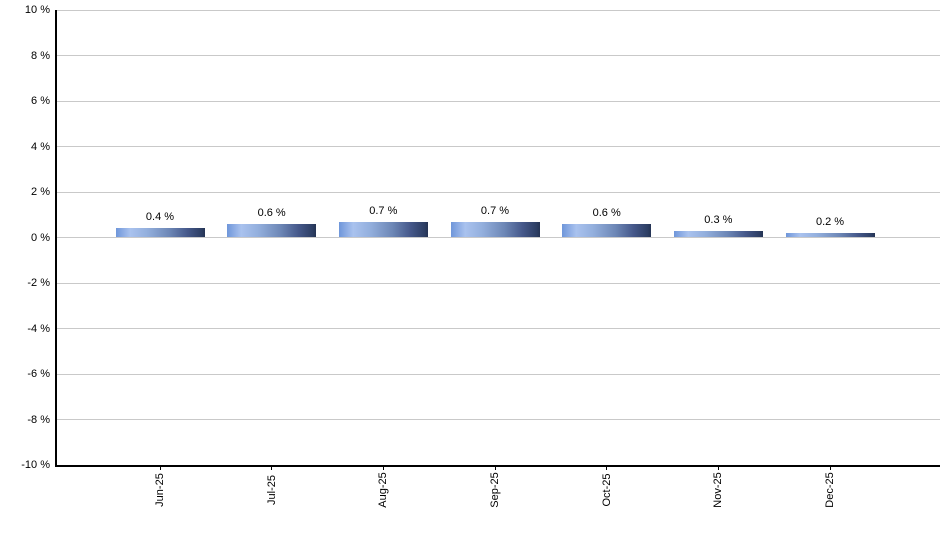 This screenshot has width=940, height=550. I want to click on bar-value-label: 0.3 %, so click(718, 219).